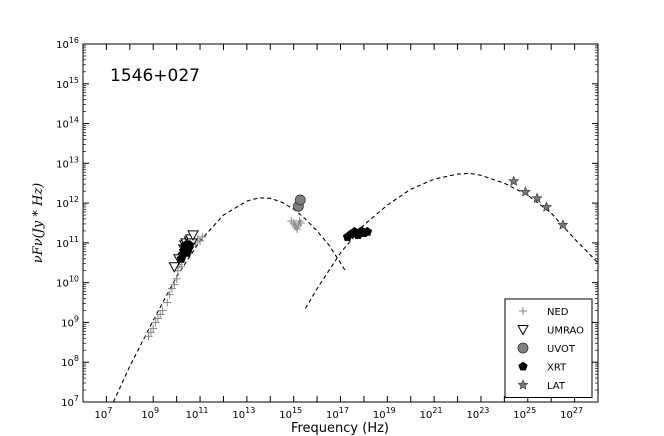  What do you see at coordinates (344, 410) in the screenshot?
I see `x-tick-exp: 17` at bounding box center [344, 410].